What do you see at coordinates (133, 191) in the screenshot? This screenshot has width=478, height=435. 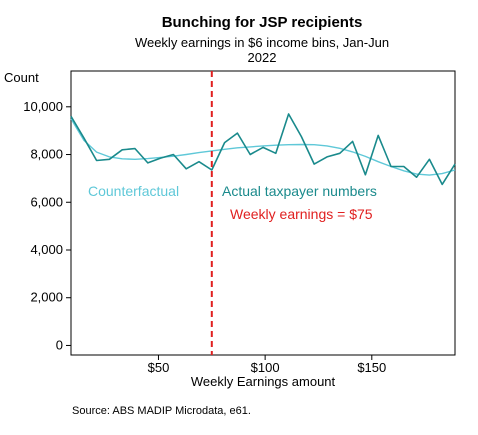 I see `counterfactual-annotation: Counterfactual` at bounding box center [133, 191].